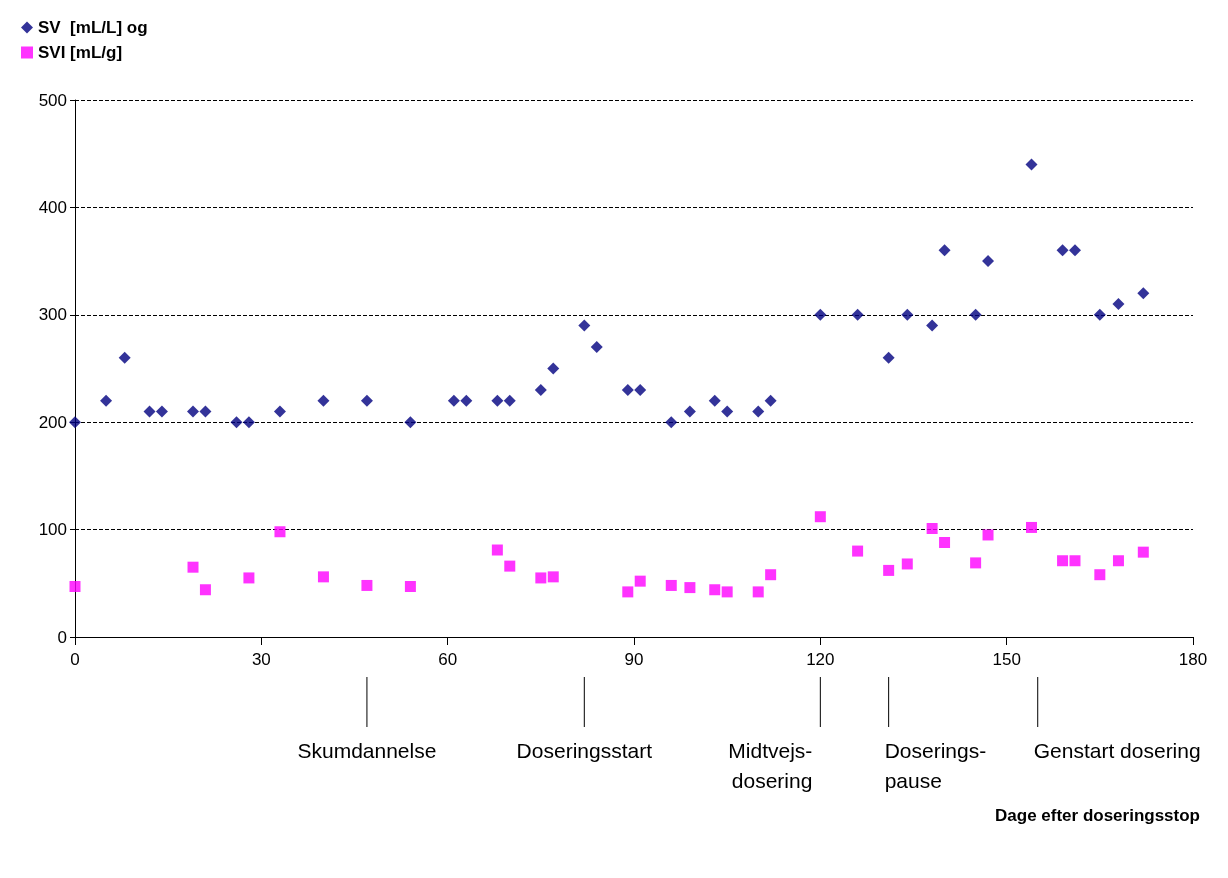  I want to click on y-tick-label: 200, so click(52, 422).